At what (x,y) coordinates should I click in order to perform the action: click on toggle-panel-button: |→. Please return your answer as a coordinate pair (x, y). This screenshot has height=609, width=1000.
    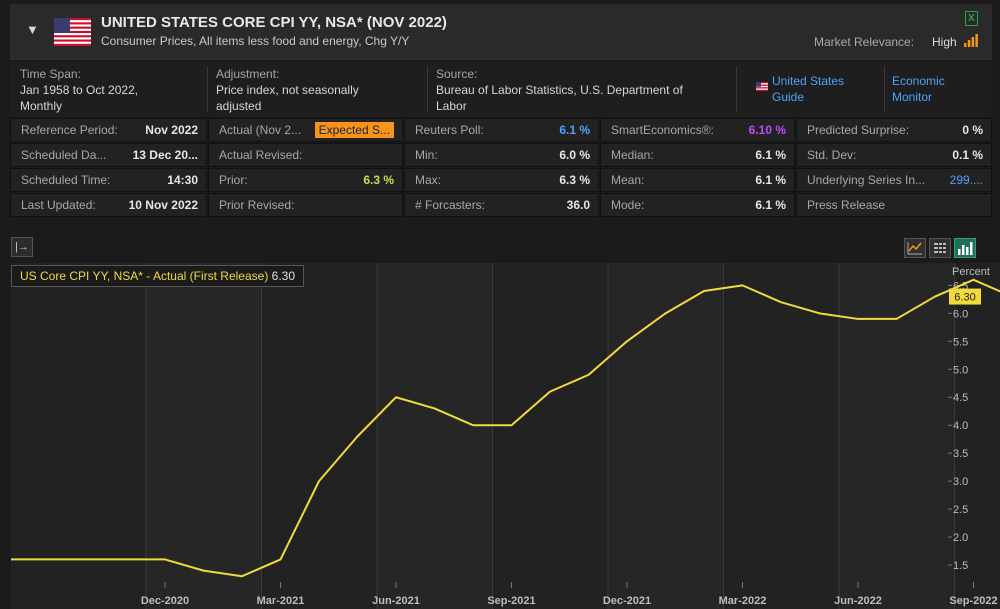
    Looking at the image, I should click on (22, 247).